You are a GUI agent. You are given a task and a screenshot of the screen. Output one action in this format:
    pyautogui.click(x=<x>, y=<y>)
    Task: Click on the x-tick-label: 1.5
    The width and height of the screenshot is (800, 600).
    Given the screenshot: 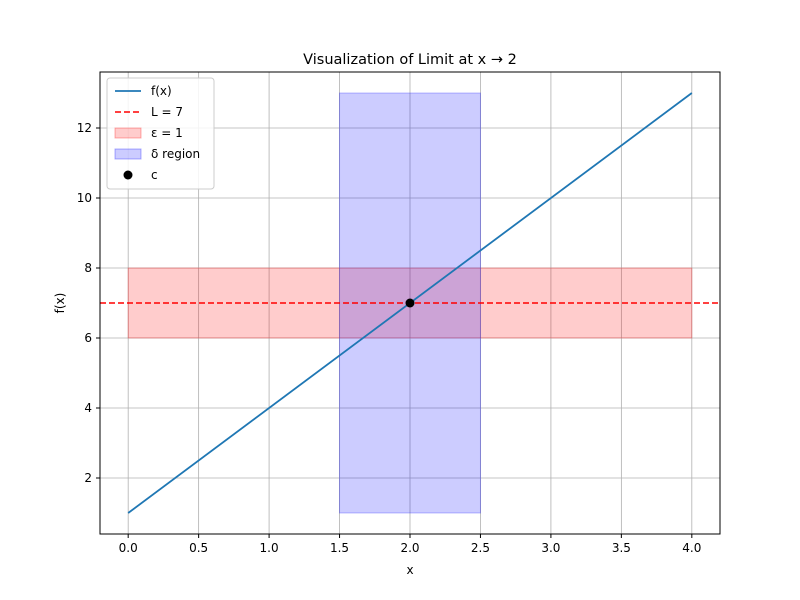 What is the action you would take?
    pyautogui.click(x=339, y=548)
    